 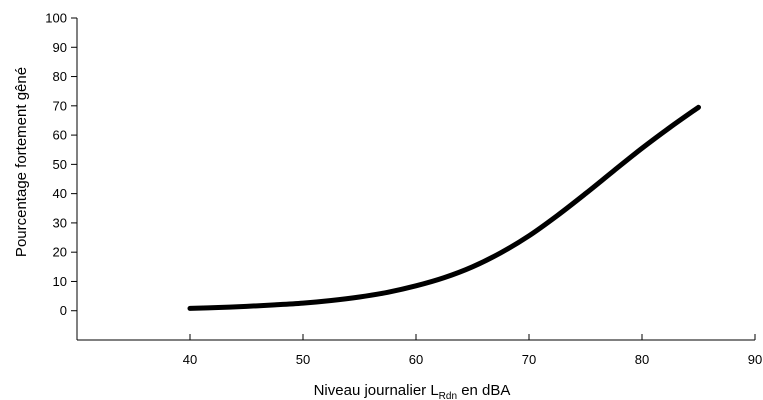 What do you see at coordinates (60, 47) in the screenshot?
I see `y-tick-label: 90` at bounding box center [60, 47].